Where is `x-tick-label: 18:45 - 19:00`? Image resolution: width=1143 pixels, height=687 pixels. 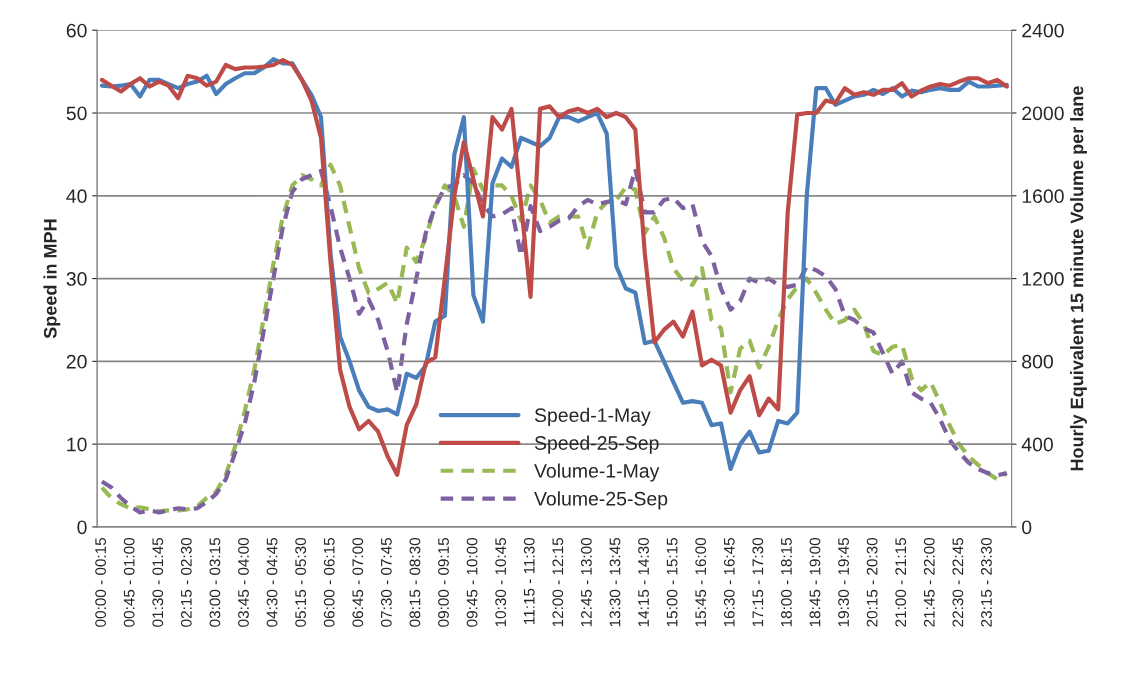 x-tick-label: 18:45 - 19:00 is located at coordinates (815, 582).